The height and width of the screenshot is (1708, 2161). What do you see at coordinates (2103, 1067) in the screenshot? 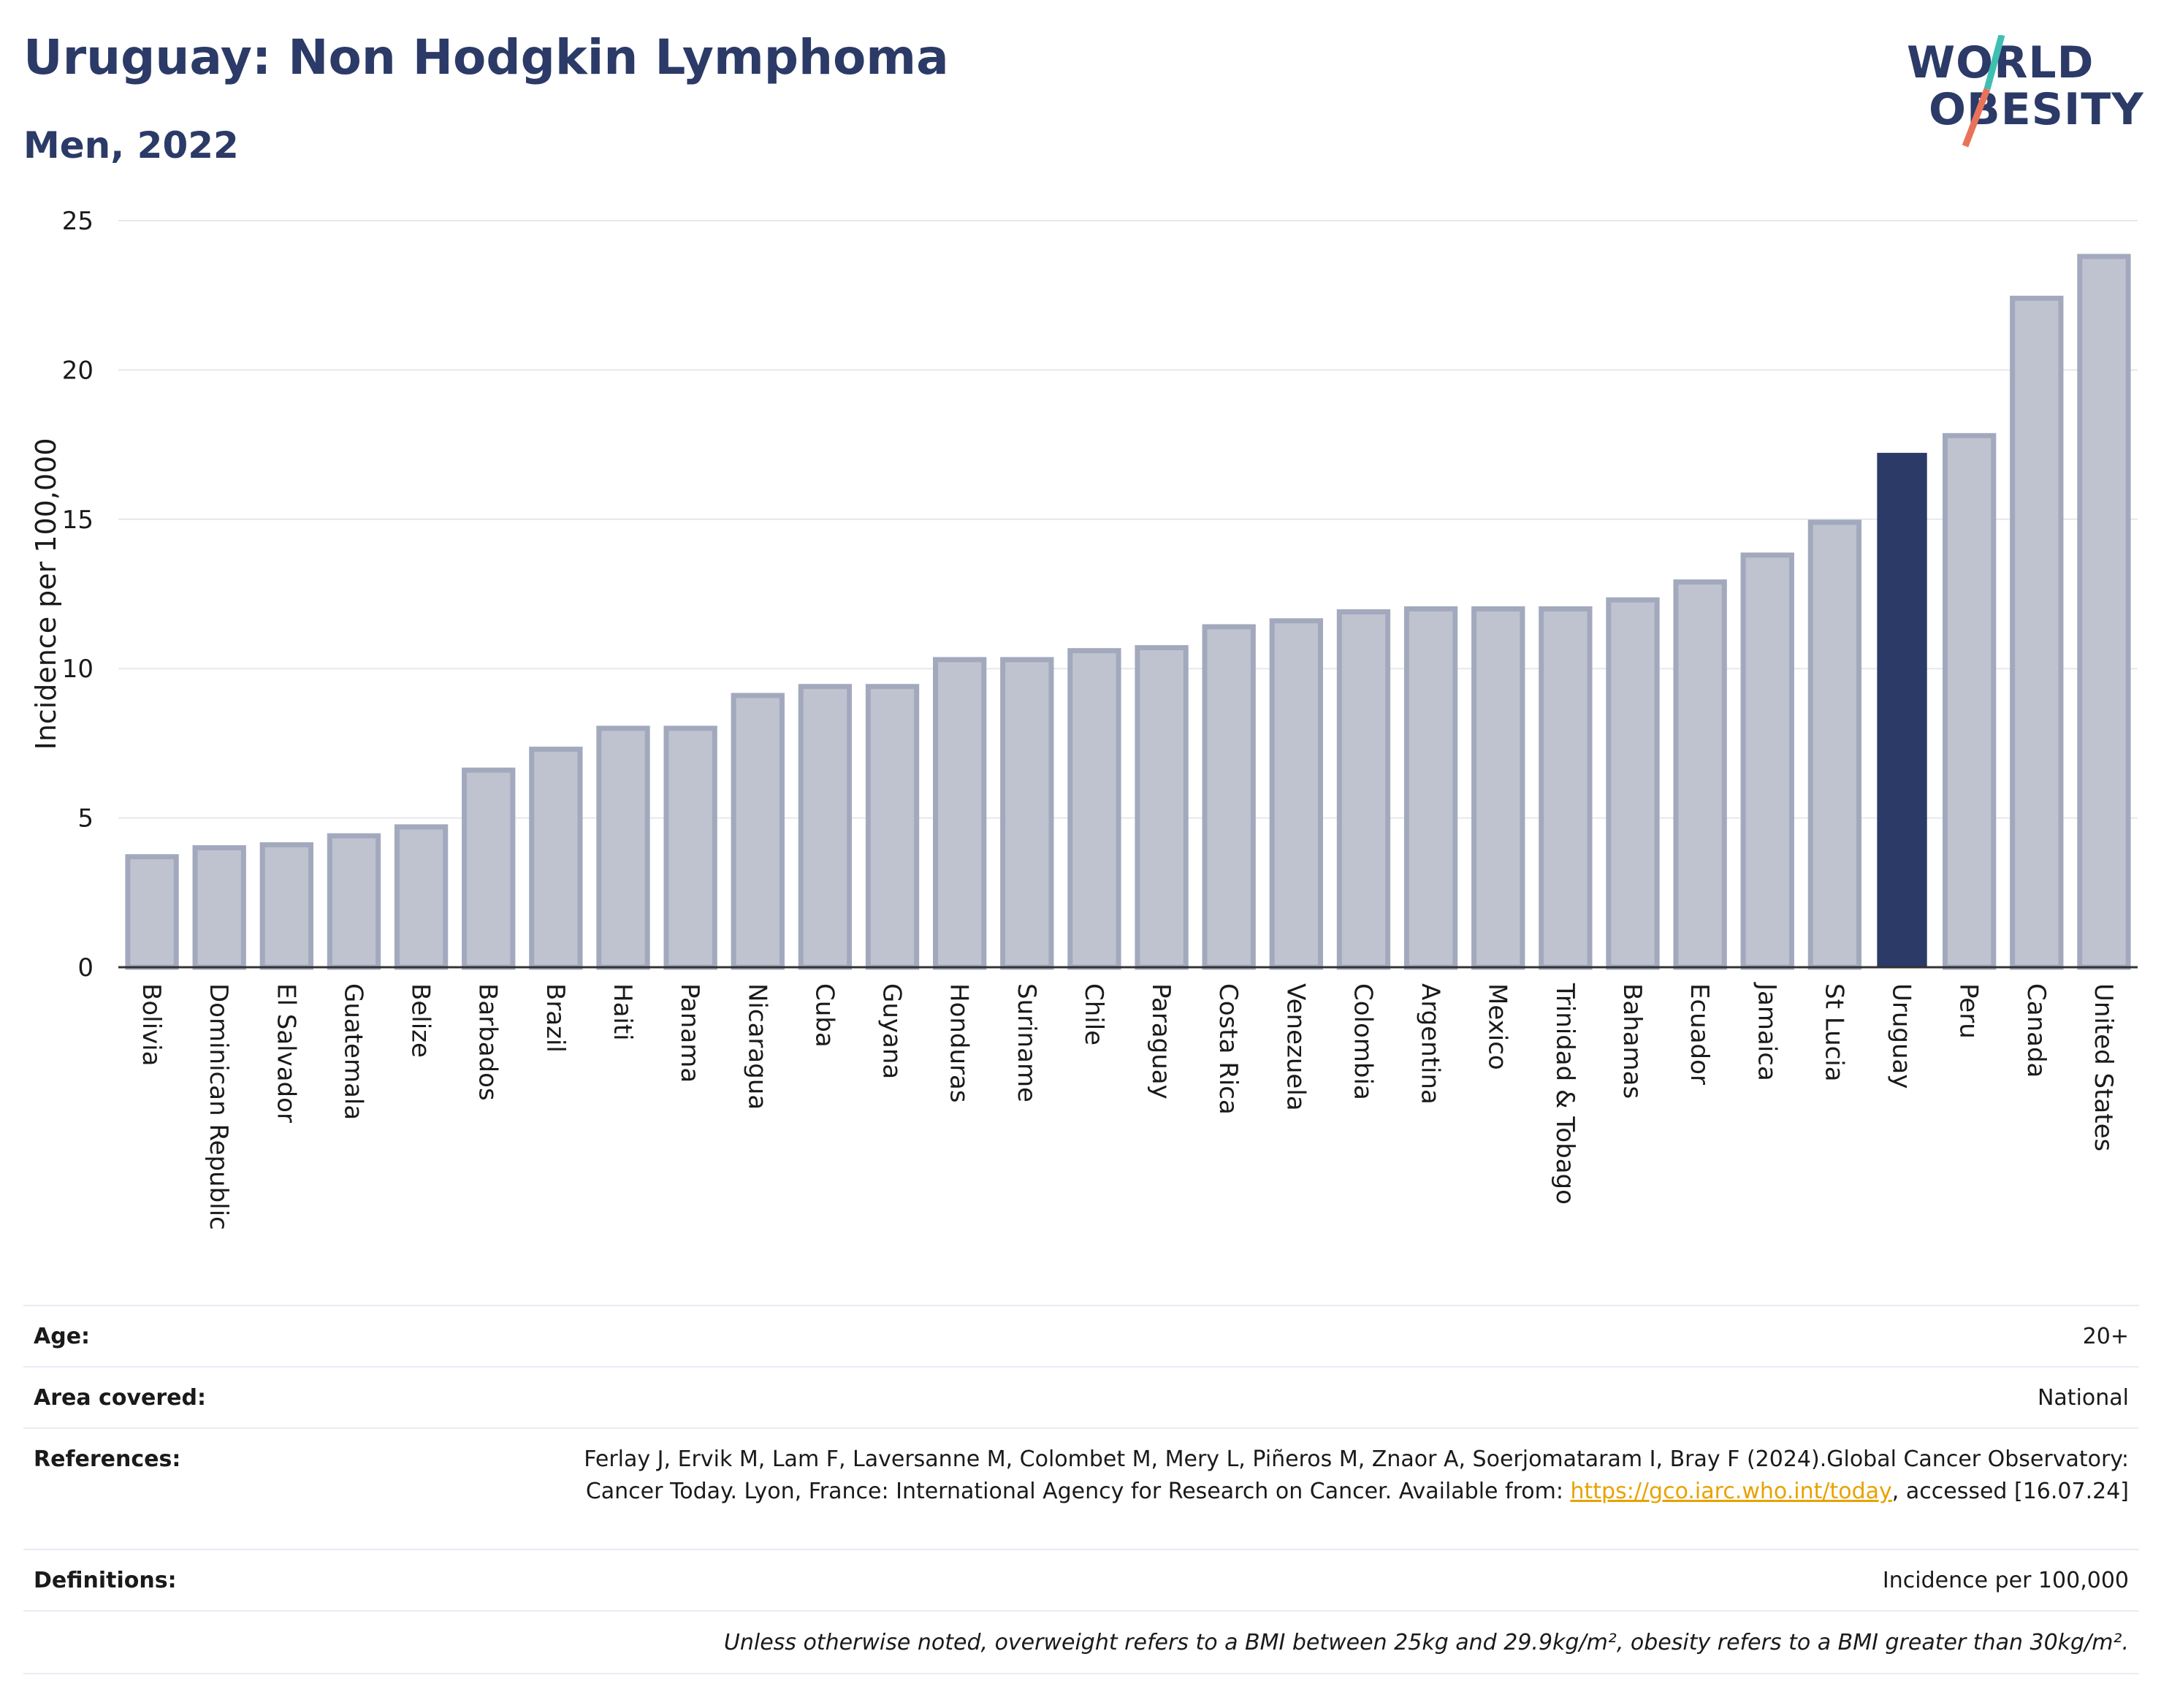
I see `x-tick-label: United States` at bounding box center [2103, 1067].